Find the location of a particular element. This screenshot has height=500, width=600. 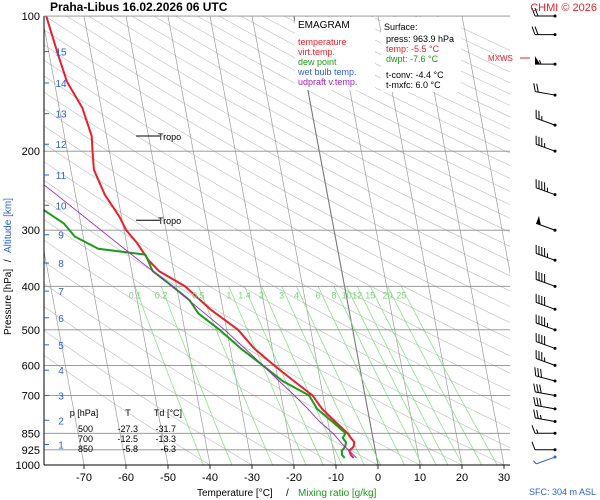

table-cell: 700 is located at coordinates (85, 439).